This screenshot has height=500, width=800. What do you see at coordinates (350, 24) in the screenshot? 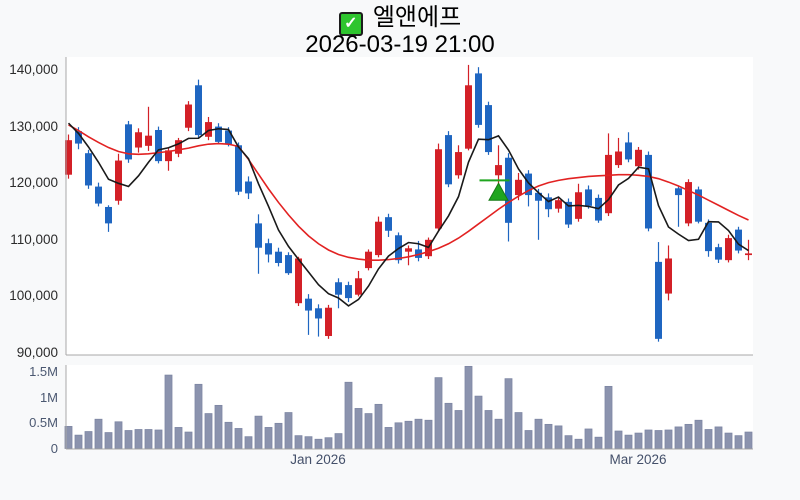
I see `checked-checkbox-icon: ✓` at bounding box center [350, 24].